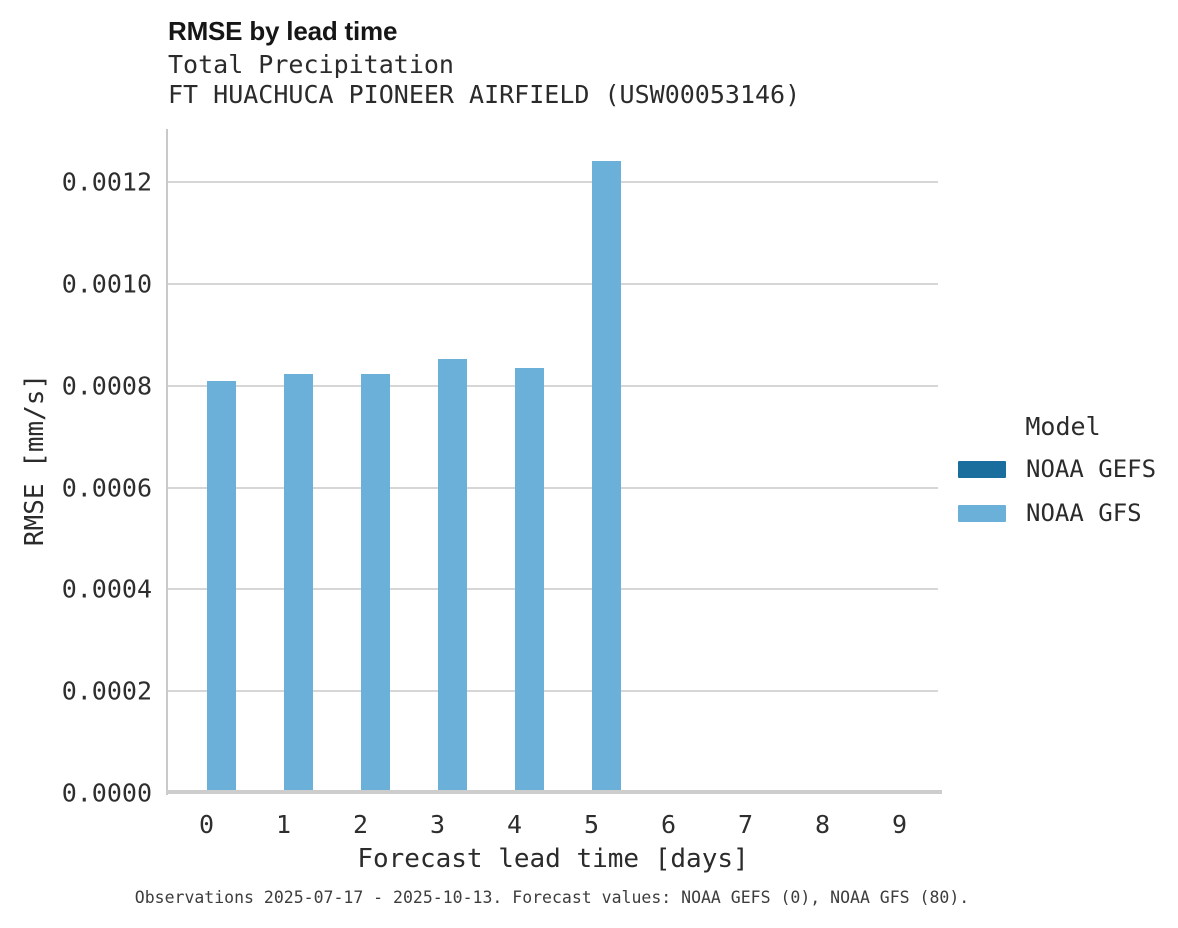 The width and height of the screenshot is (1178, 928). I want to click on legend-item-label: NOAA GEFS, so click(1091, 469).